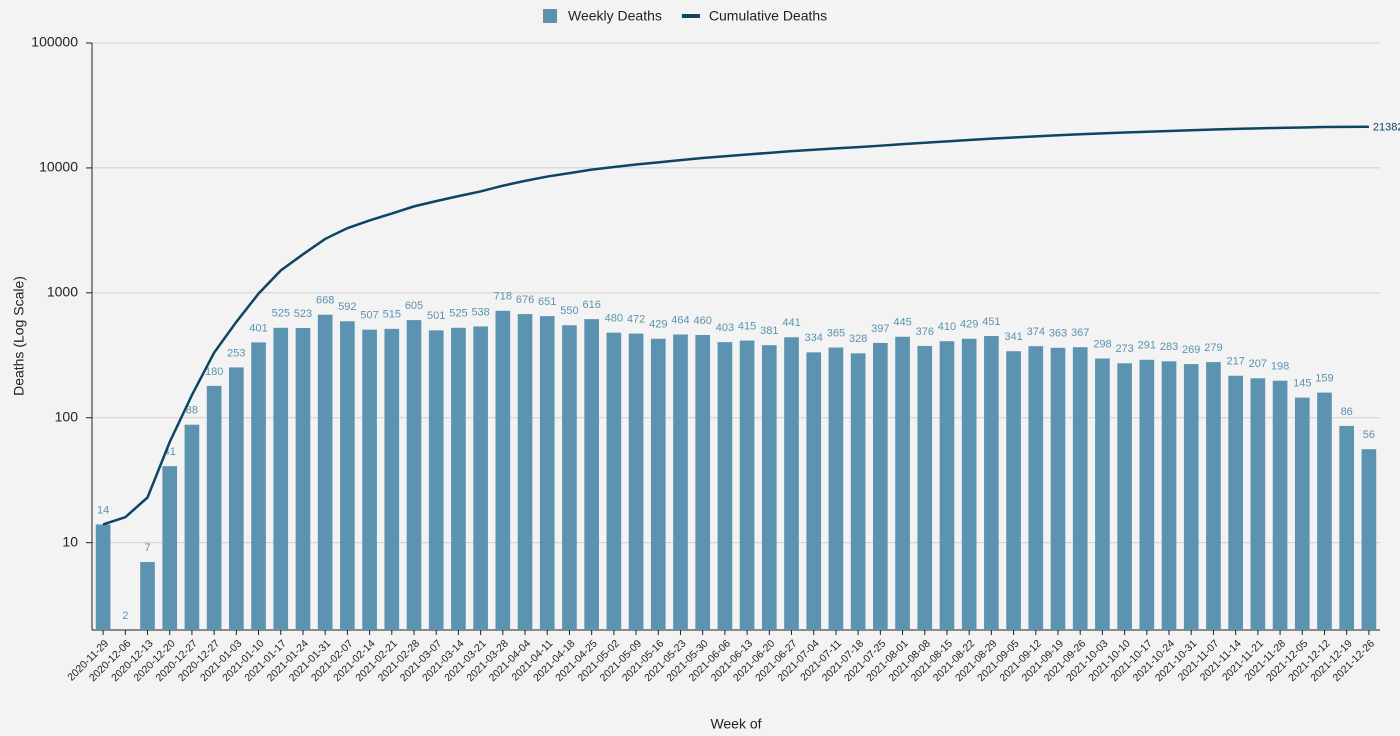  What do you see at coordinates (947, 327) in the screenshot?
I see `value-label: 410` at bounding box center [947, 327].